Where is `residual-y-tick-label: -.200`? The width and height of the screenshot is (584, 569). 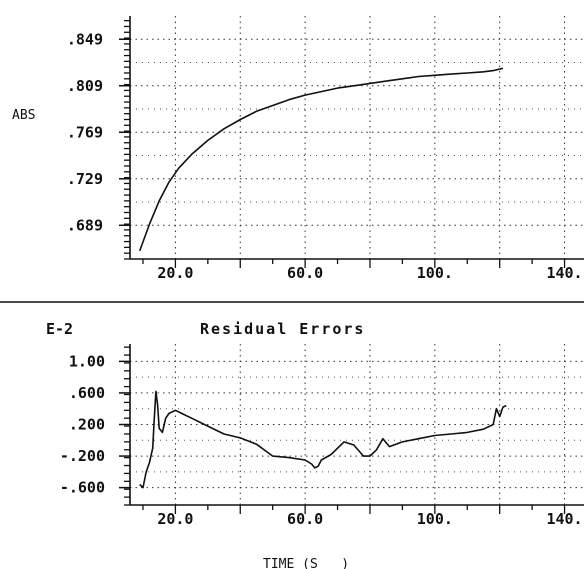 residual-y-tick-label: -.200 is located at coordinates (82, 456).